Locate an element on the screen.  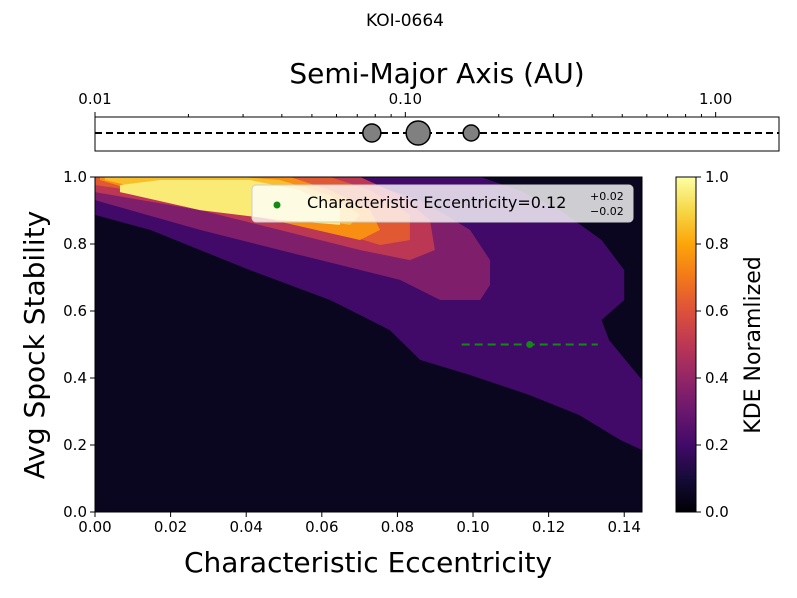
y-tick-label: 0.4 is located at coordinates (75, 378).